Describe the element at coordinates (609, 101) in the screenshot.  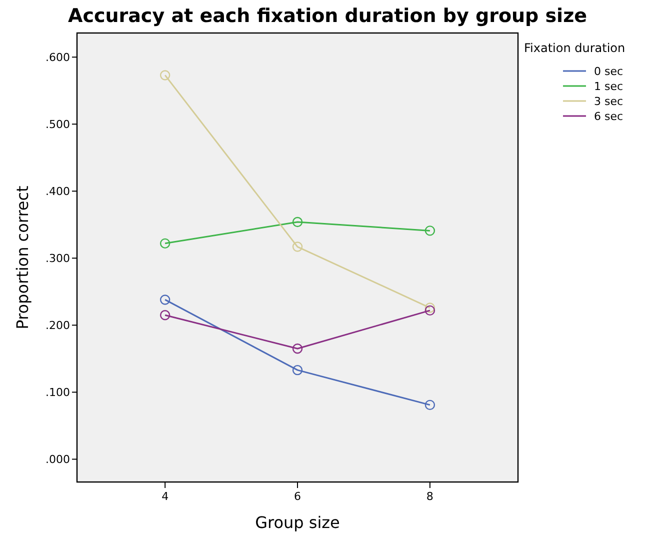
I see `legend-label: 3 sec` at that location.